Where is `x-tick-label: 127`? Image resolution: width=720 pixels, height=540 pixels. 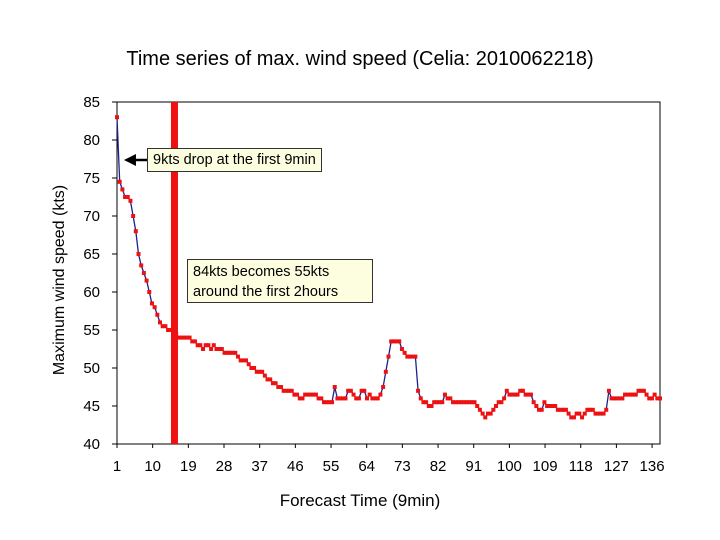 x-tick-label: 127 is located at coordinates (616, 466).